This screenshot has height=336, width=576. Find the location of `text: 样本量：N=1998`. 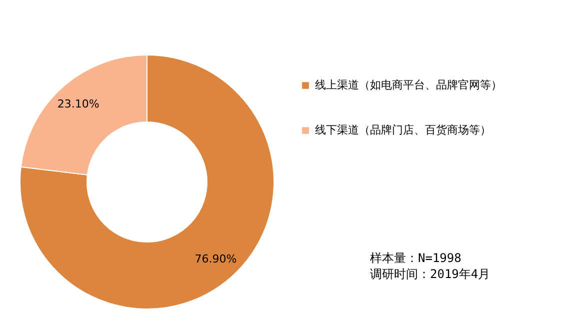

text: 样本量：N=1998 is located at coordinates (416, 258).